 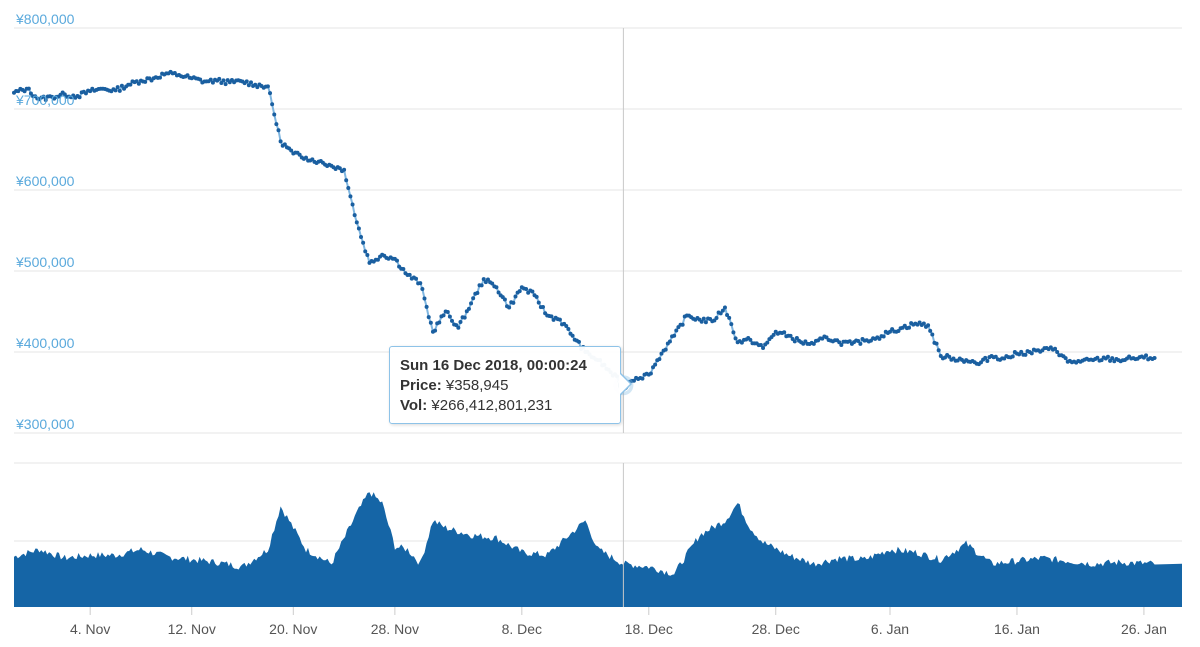 I want to click on x-tick-label: 26. Jan, so click(x=1144, y=629).